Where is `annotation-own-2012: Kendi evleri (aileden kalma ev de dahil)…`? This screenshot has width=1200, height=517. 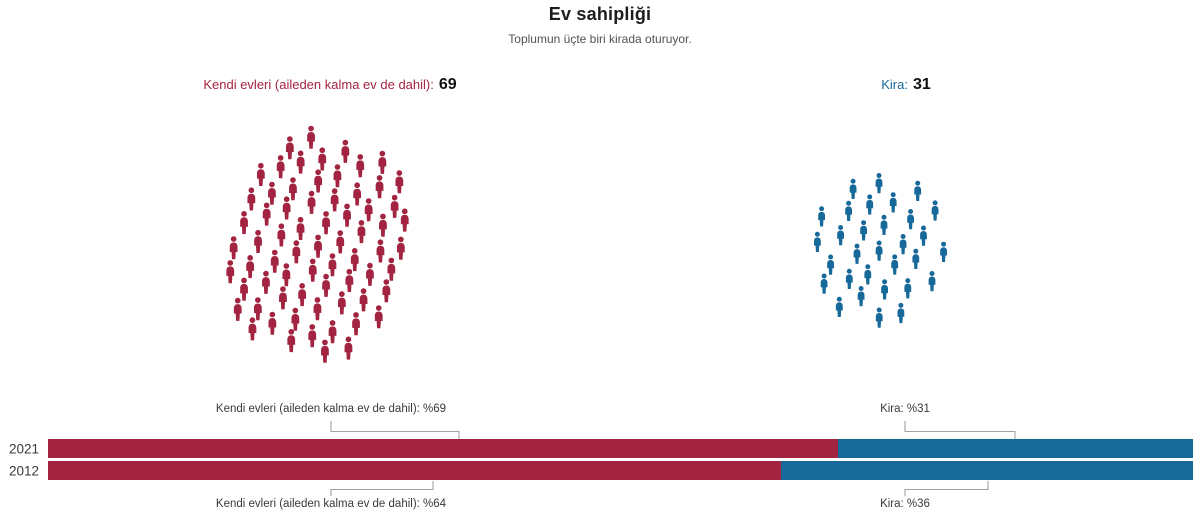
annotation-own-2012: Kendi evleri (aileden kalma ev de dahil)… is located at coordinates (331, 504).